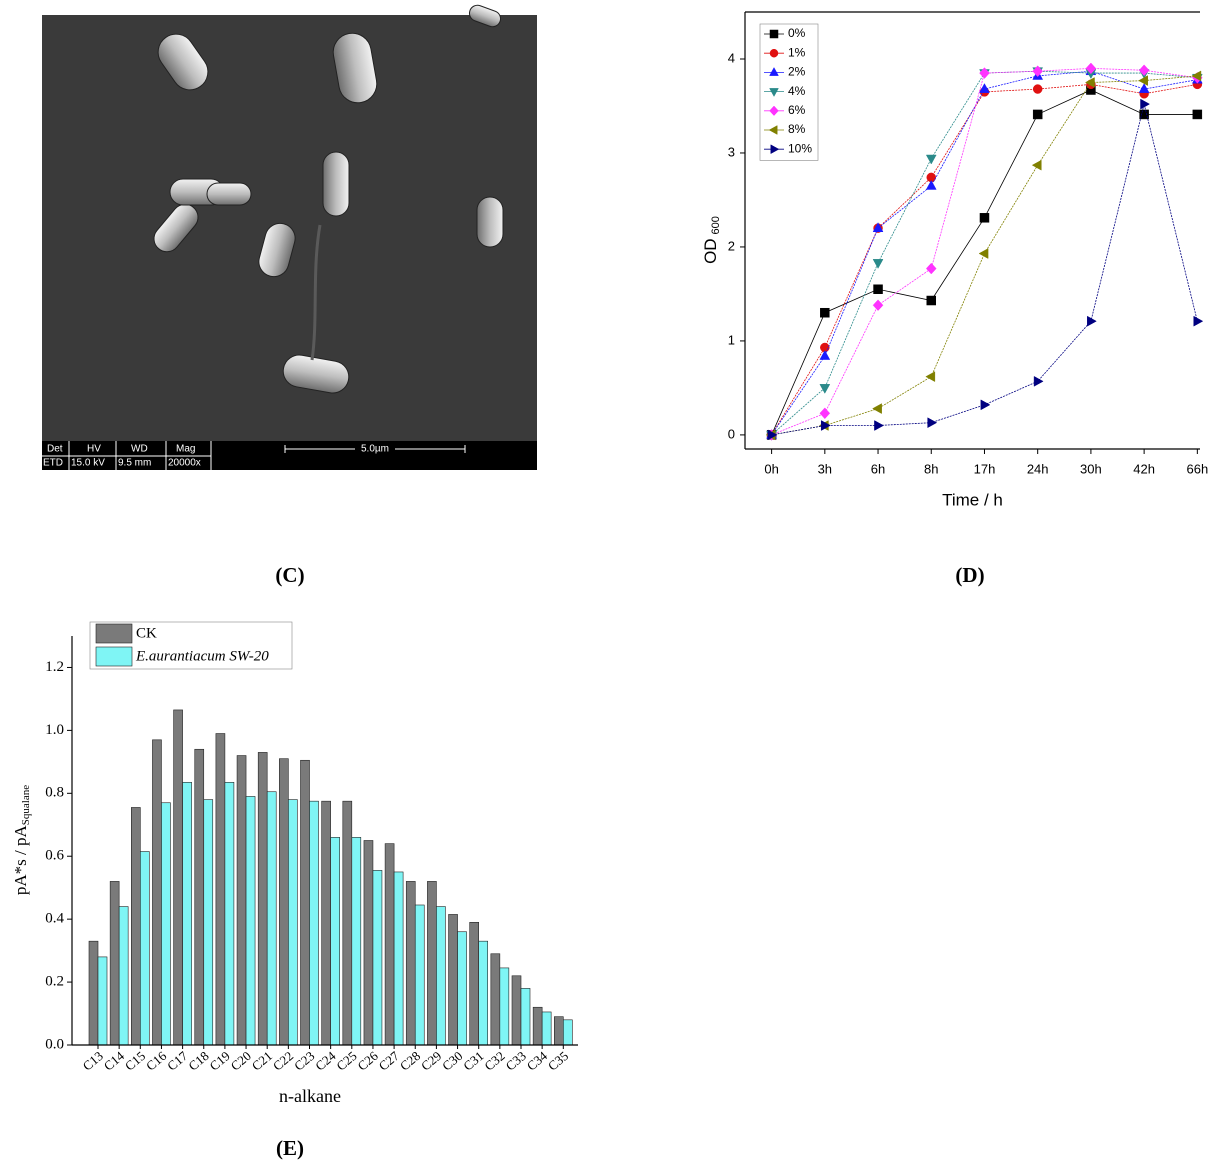  I want to click on legend-label: E.aurantiacum SW-20, so click(202, 656).